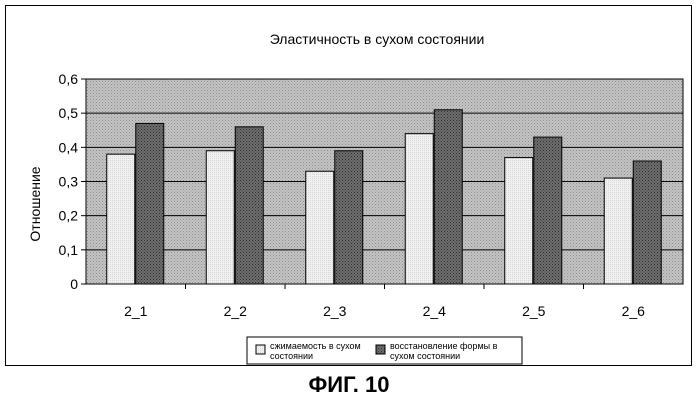  What do you see at coordinates (69, 79) in the screenshot?
I see `y-tick-label: 0,6` at bounding box center [69, 79].